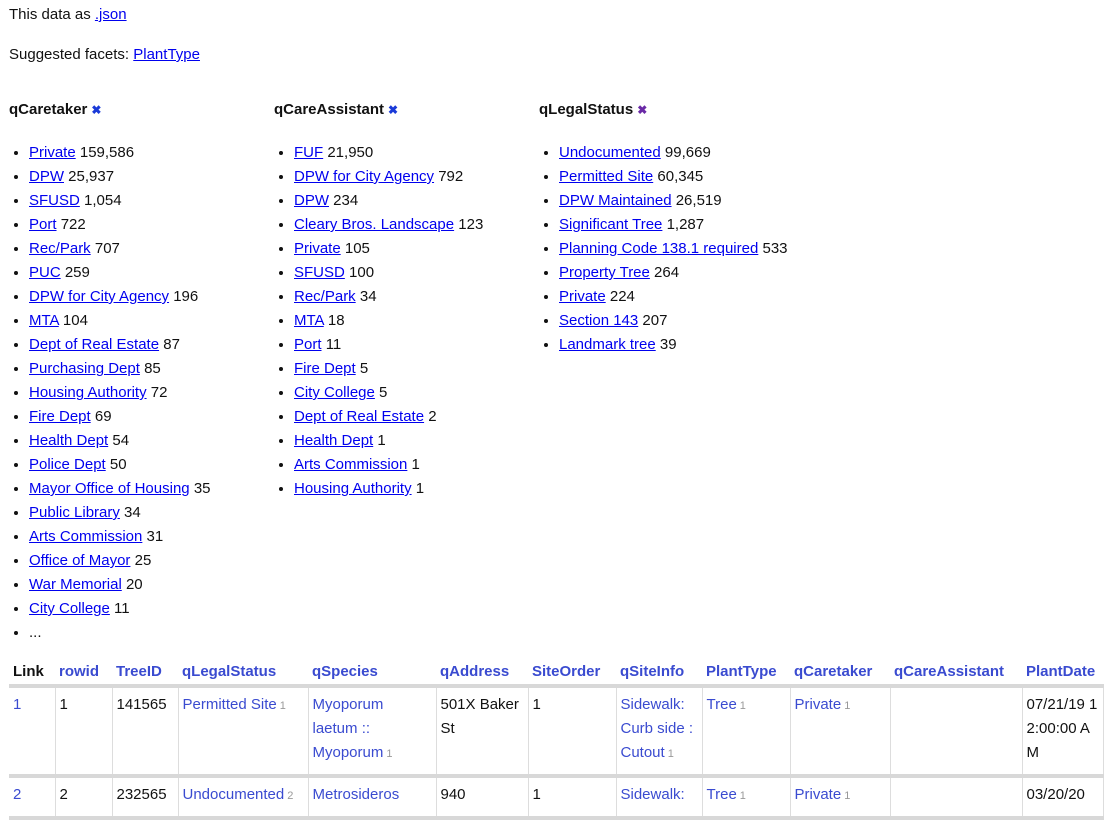 The height and width of the screenshot is (820, 1105). What do you see at coordinates (80, 560) in the screenshot?
I see `facet-item-link: Office of Mayor` at bounding box center [80, 560].